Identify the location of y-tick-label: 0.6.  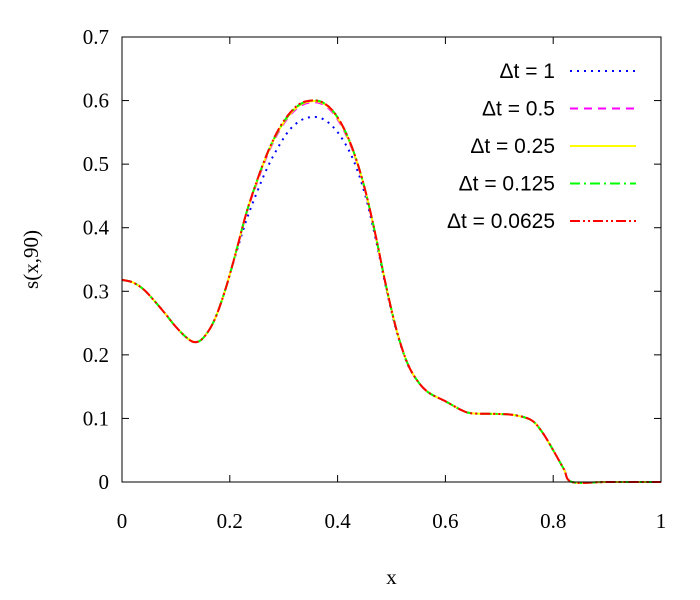
(96, 101).